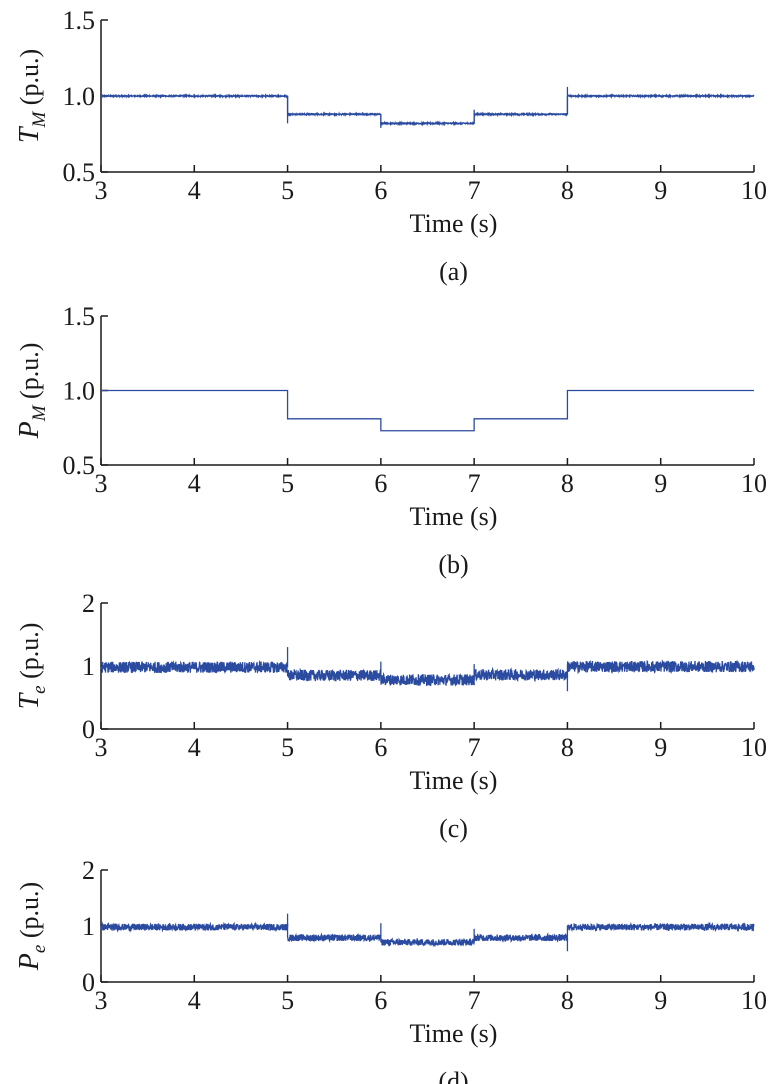 The image size is (771, 1084). I want to click on y-axis-title: PM (p.u.), so click(32, 391).